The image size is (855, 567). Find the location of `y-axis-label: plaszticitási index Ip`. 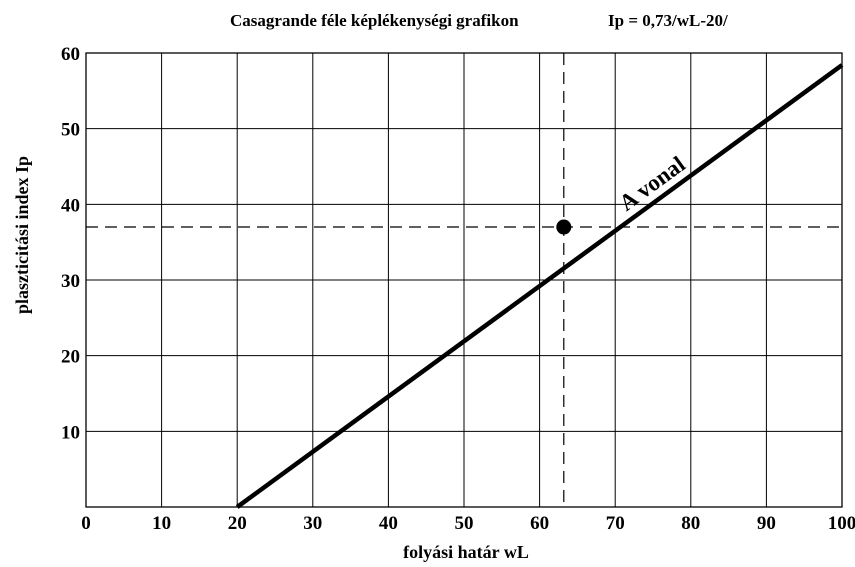

y-axis-label: plaszticitási index Ip is located at coordinates (22, 235).